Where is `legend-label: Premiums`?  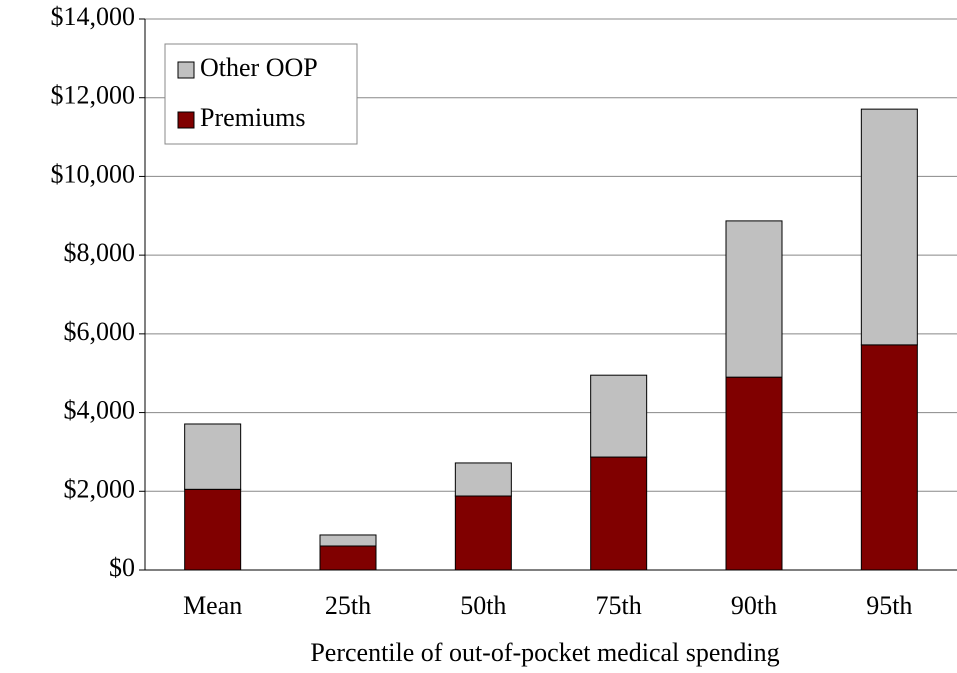 legend-label: Premiums is located at coordinates (252, 117).